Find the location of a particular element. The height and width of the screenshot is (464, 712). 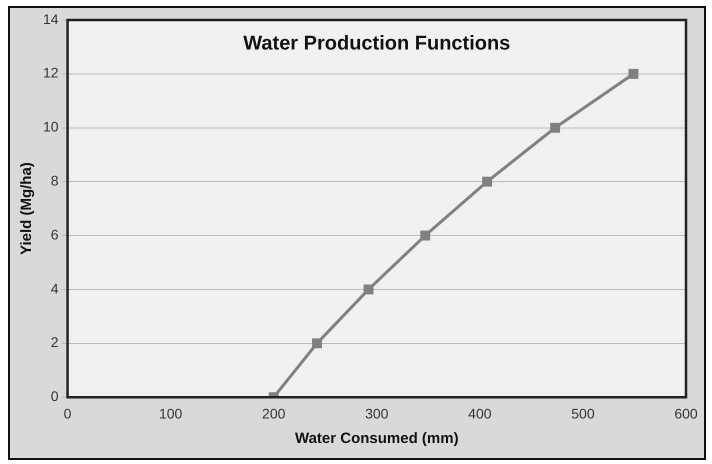

y-tick-label: 12 is located at coordinates (50, 72).